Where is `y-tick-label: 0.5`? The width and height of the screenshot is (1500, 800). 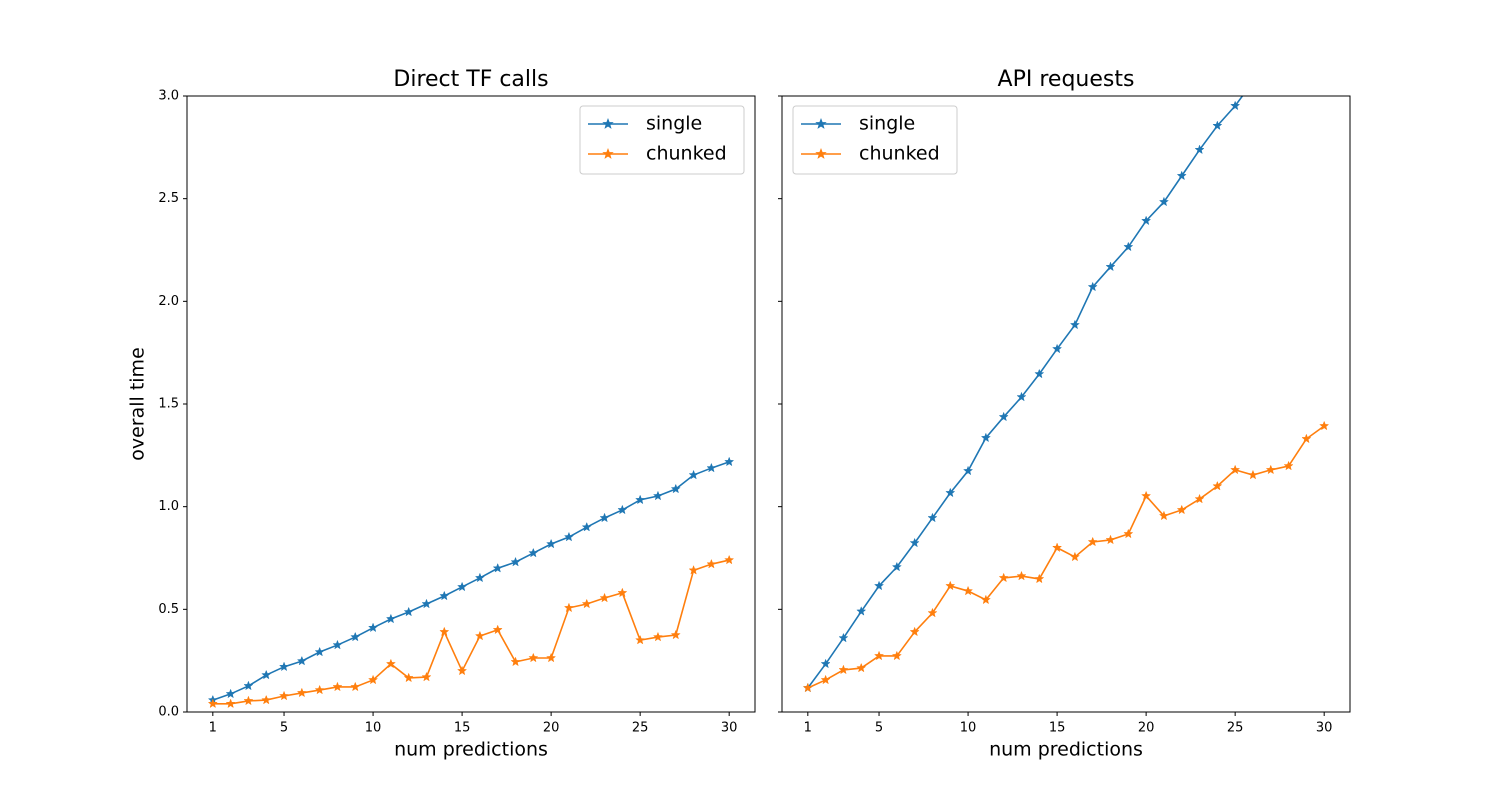 y-tick-label: 0.5 is located at coordinates (168, 609).